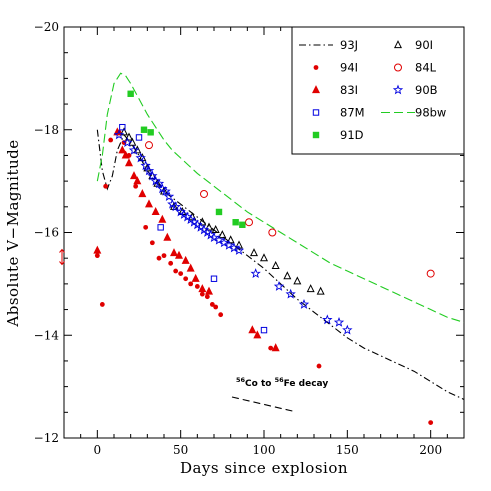 The width and height of the screenshot is (491, 491). Describe the element at coordinates (316, 112) in the screenshot. I see `legend-swatch-87m` at that location.